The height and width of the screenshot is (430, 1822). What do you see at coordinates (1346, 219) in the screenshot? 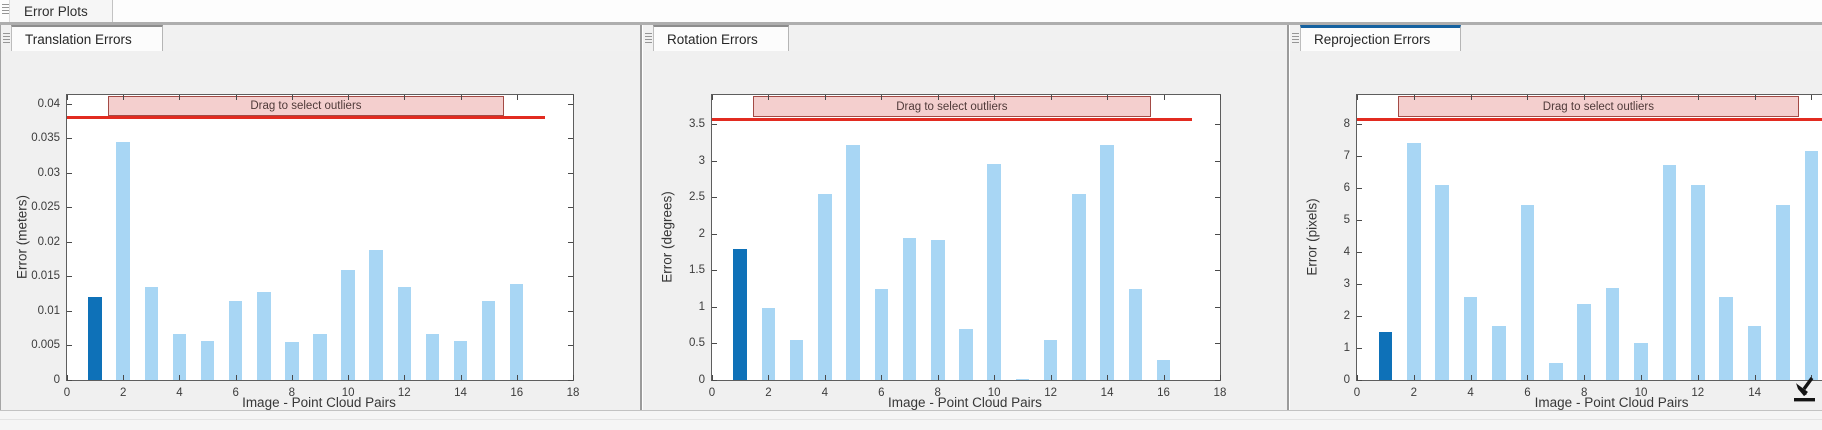
I see `y-tick-label: 5` at bounding box center [1346, 219].